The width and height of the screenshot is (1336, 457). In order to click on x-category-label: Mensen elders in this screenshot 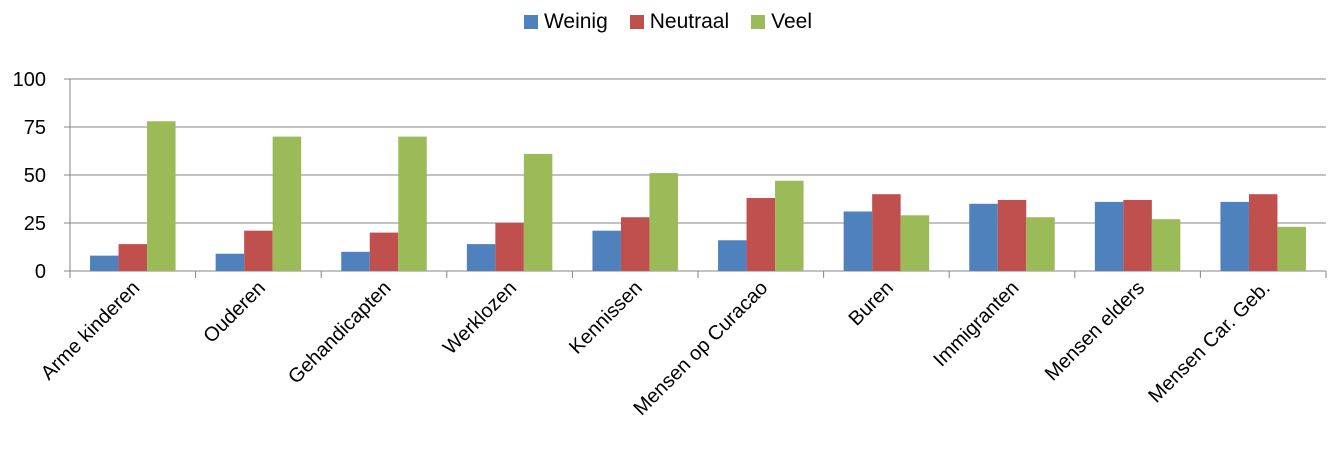, I will do `click(1095, 331)`.